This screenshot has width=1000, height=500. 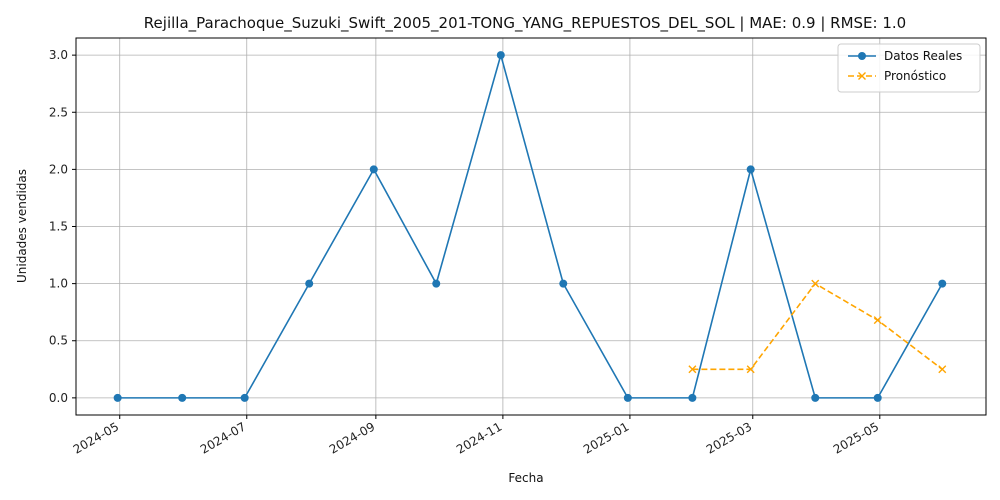 What do you see at coordinates (606, 437) in the screenshot?
I see `x-tick-label: 2025-01` at bounding box center [606, 437].